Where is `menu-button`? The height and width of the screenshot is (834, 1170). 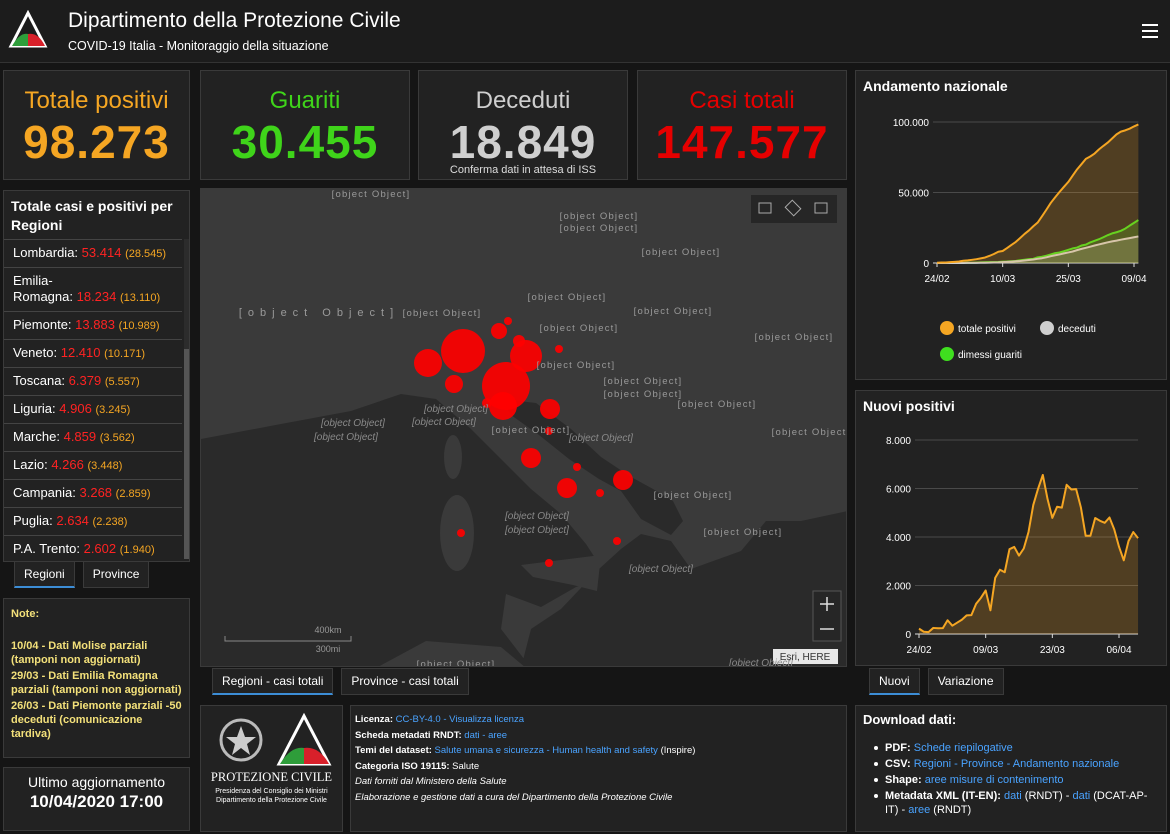 menu-button is located at coordinates (1150, 31).